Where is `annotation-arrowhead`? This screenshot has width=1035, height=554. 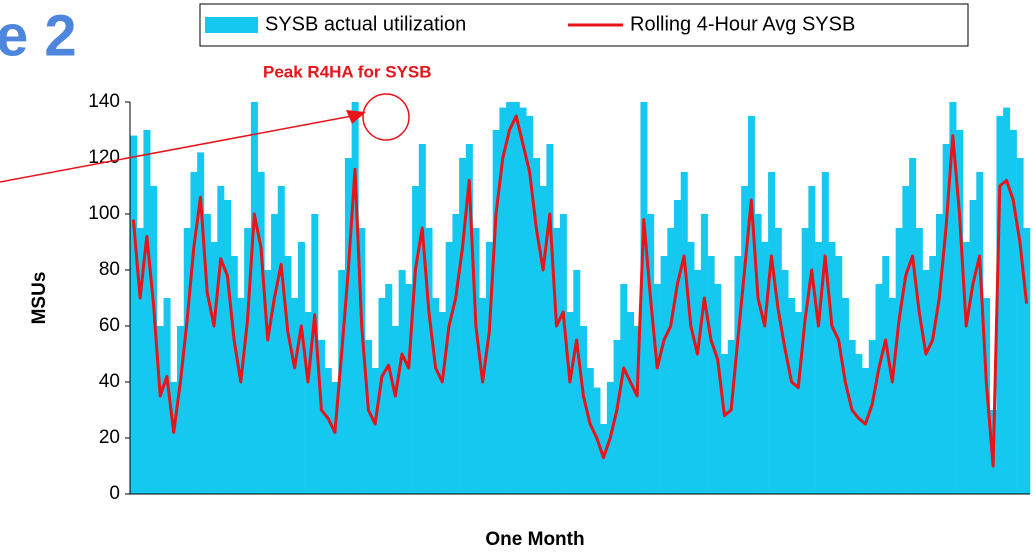
annotation-arrowhead is located at coordinates (356, 117).